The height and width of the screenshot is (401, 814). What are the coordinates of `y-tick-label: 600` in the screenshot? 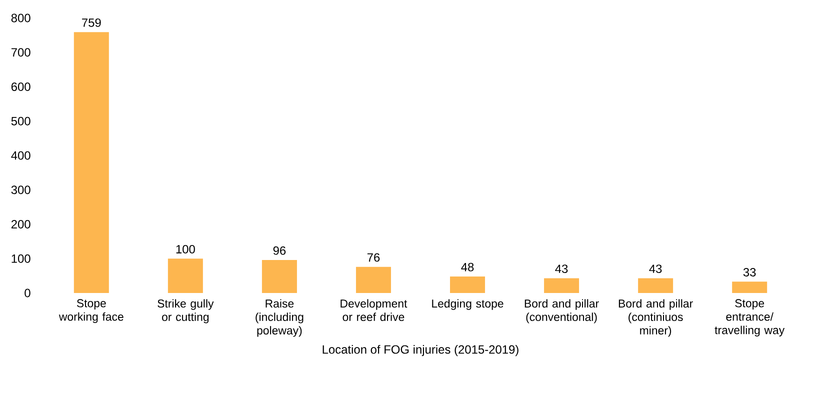 It's located at (20, 86).